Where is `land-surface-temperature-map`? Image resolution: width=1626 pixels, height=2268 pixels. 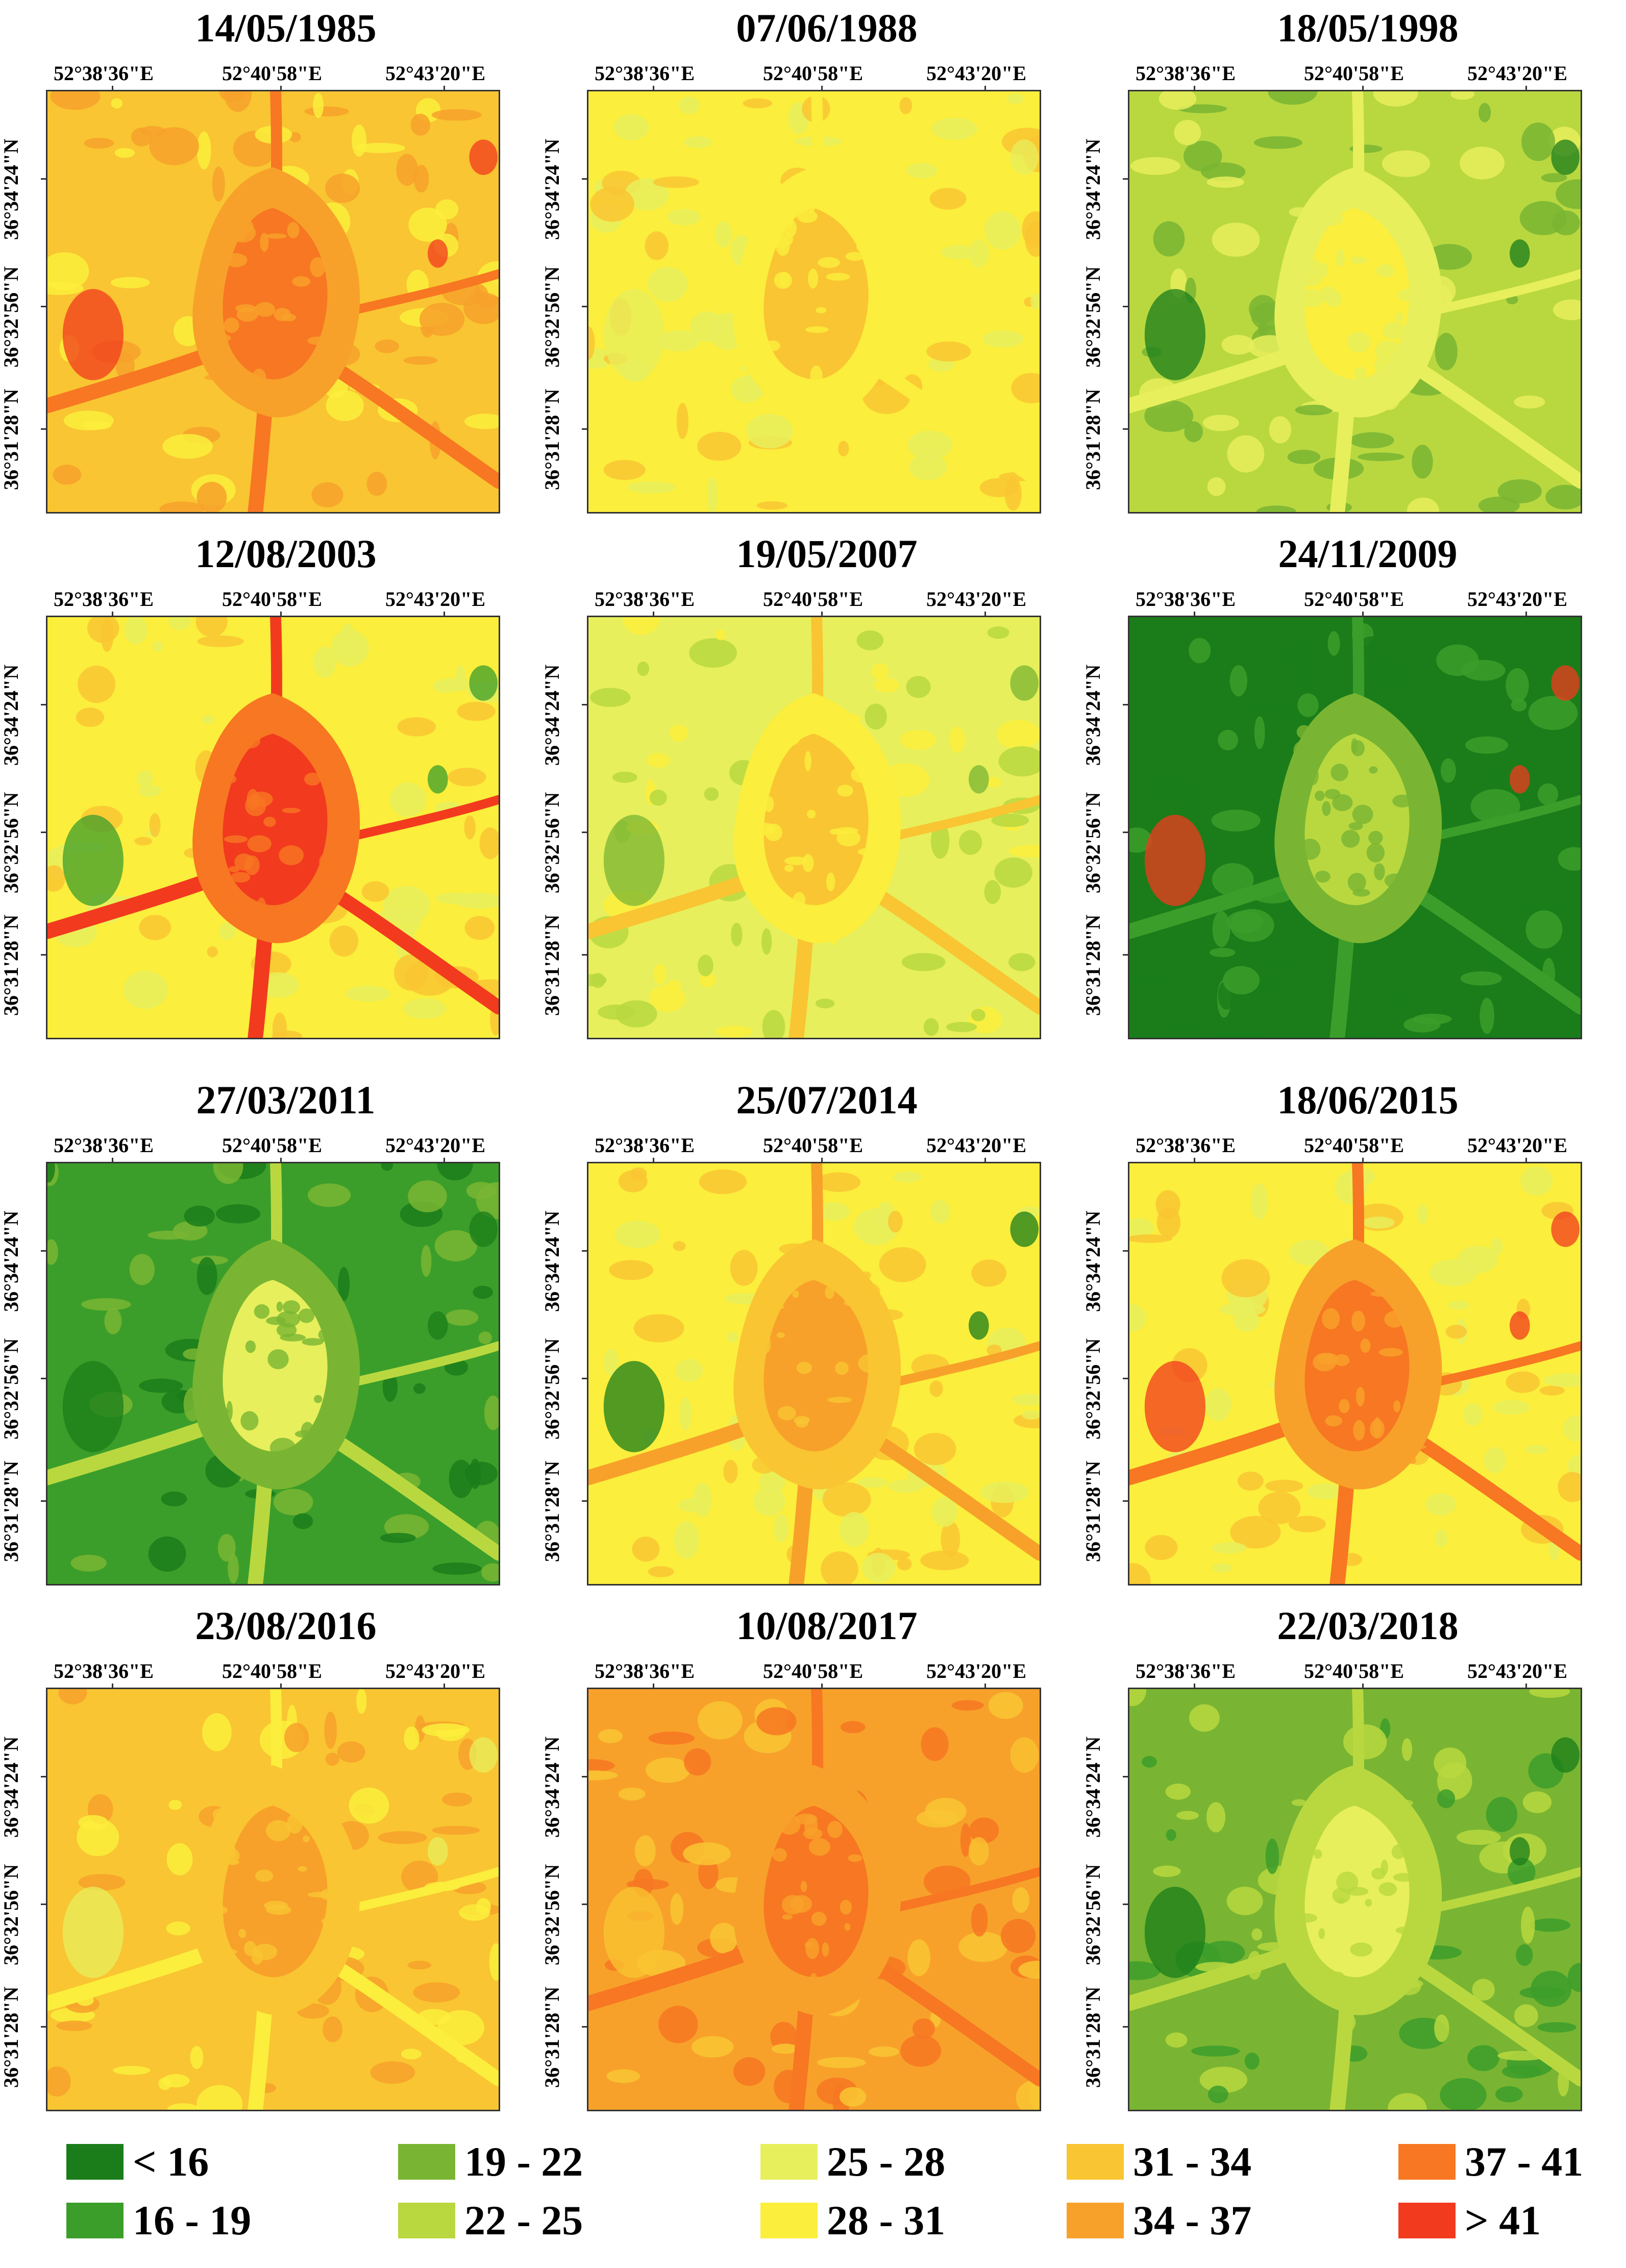
land-surface-temperature-map is located at coordinates (273, 1374).